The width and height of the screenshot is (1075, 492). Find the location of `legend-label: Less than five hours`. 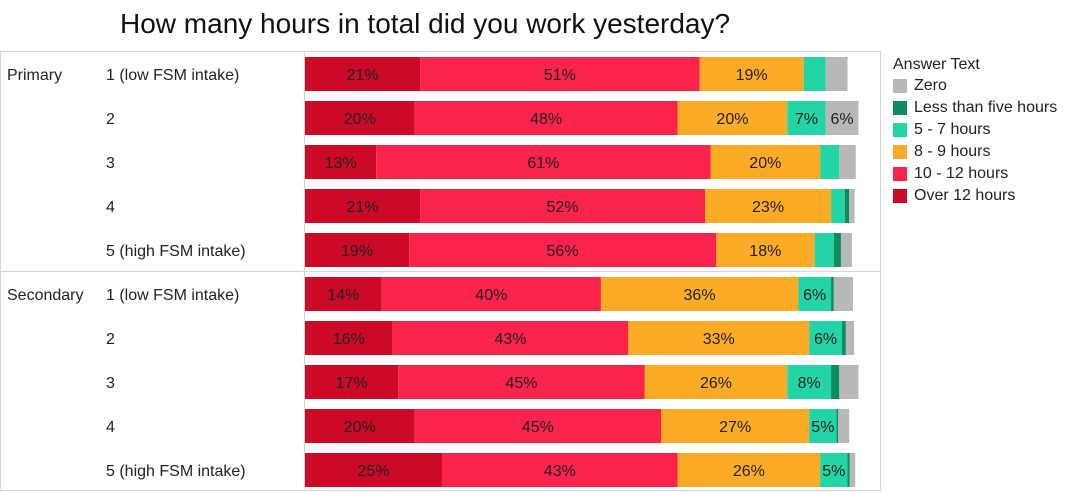

legend-label: Less than five hours is located at coordinates (986, 107).